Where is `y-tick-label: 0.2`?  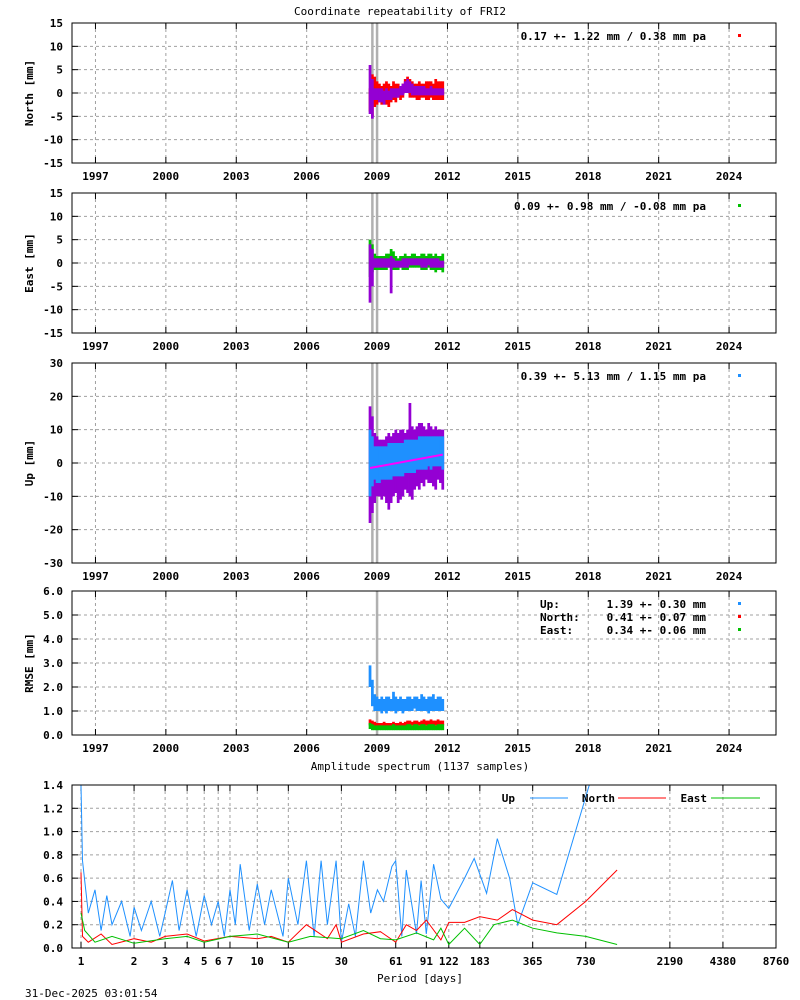
y-tick-label: 0.2 is located at coordinates (53, 925).